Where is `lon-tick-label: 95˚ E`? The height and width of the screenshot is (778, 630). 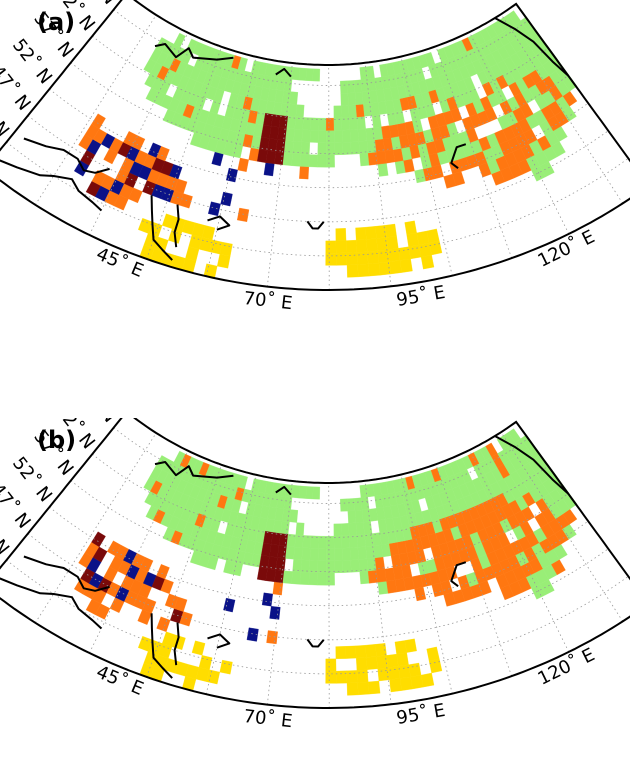 lon-tick-label: 95˚ E is located at coordinates (421, 296).